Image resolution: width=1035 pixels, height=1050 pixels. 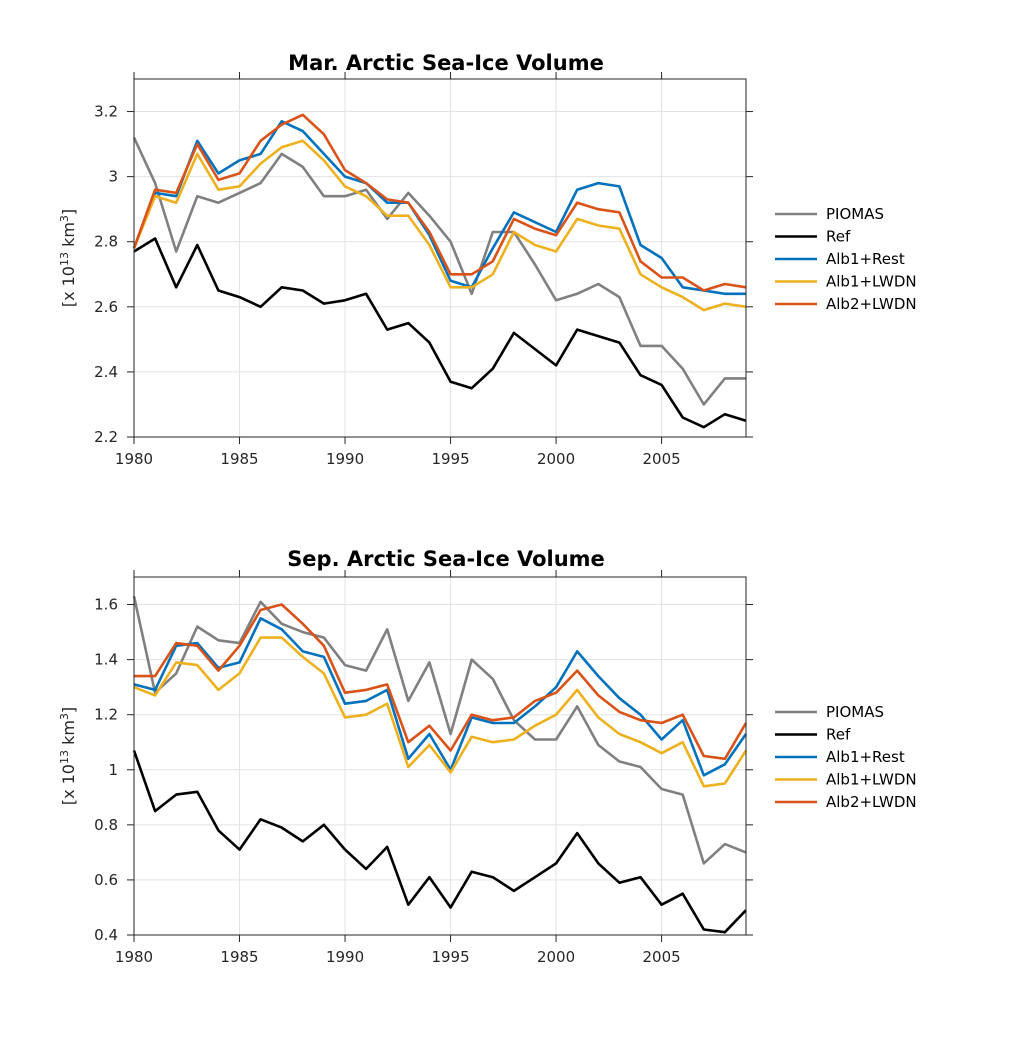 What do you see at coordinates (106, 715) in the screenshot?
I see `y-tick-label: 1.2` at bounding box center [106, 715].